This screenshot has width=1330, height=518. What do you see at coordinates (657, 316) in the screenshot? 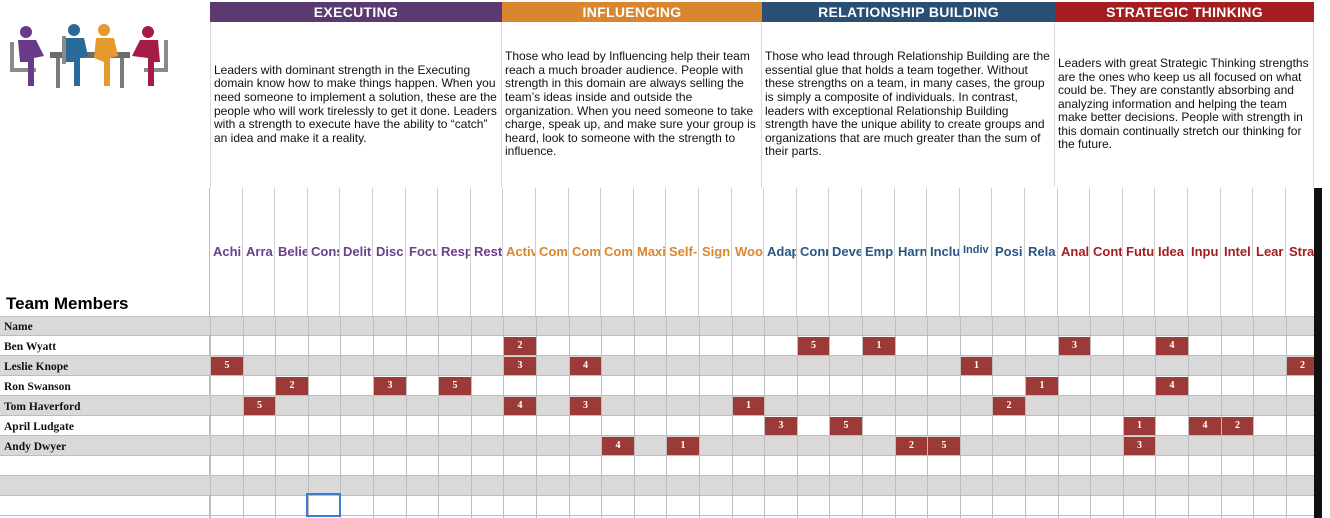
I see `grid-top-line` at bounding box center [657, 316].